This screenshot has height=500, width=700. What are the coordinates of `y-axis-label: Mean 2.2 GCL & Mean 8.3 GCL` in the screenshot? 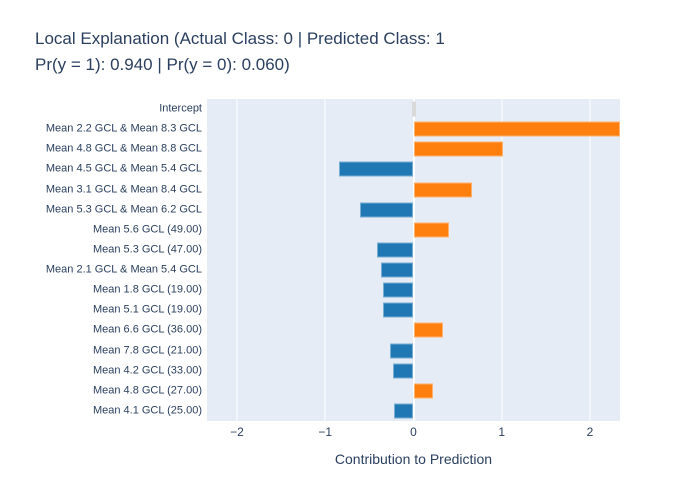 It's located at (123, 128).